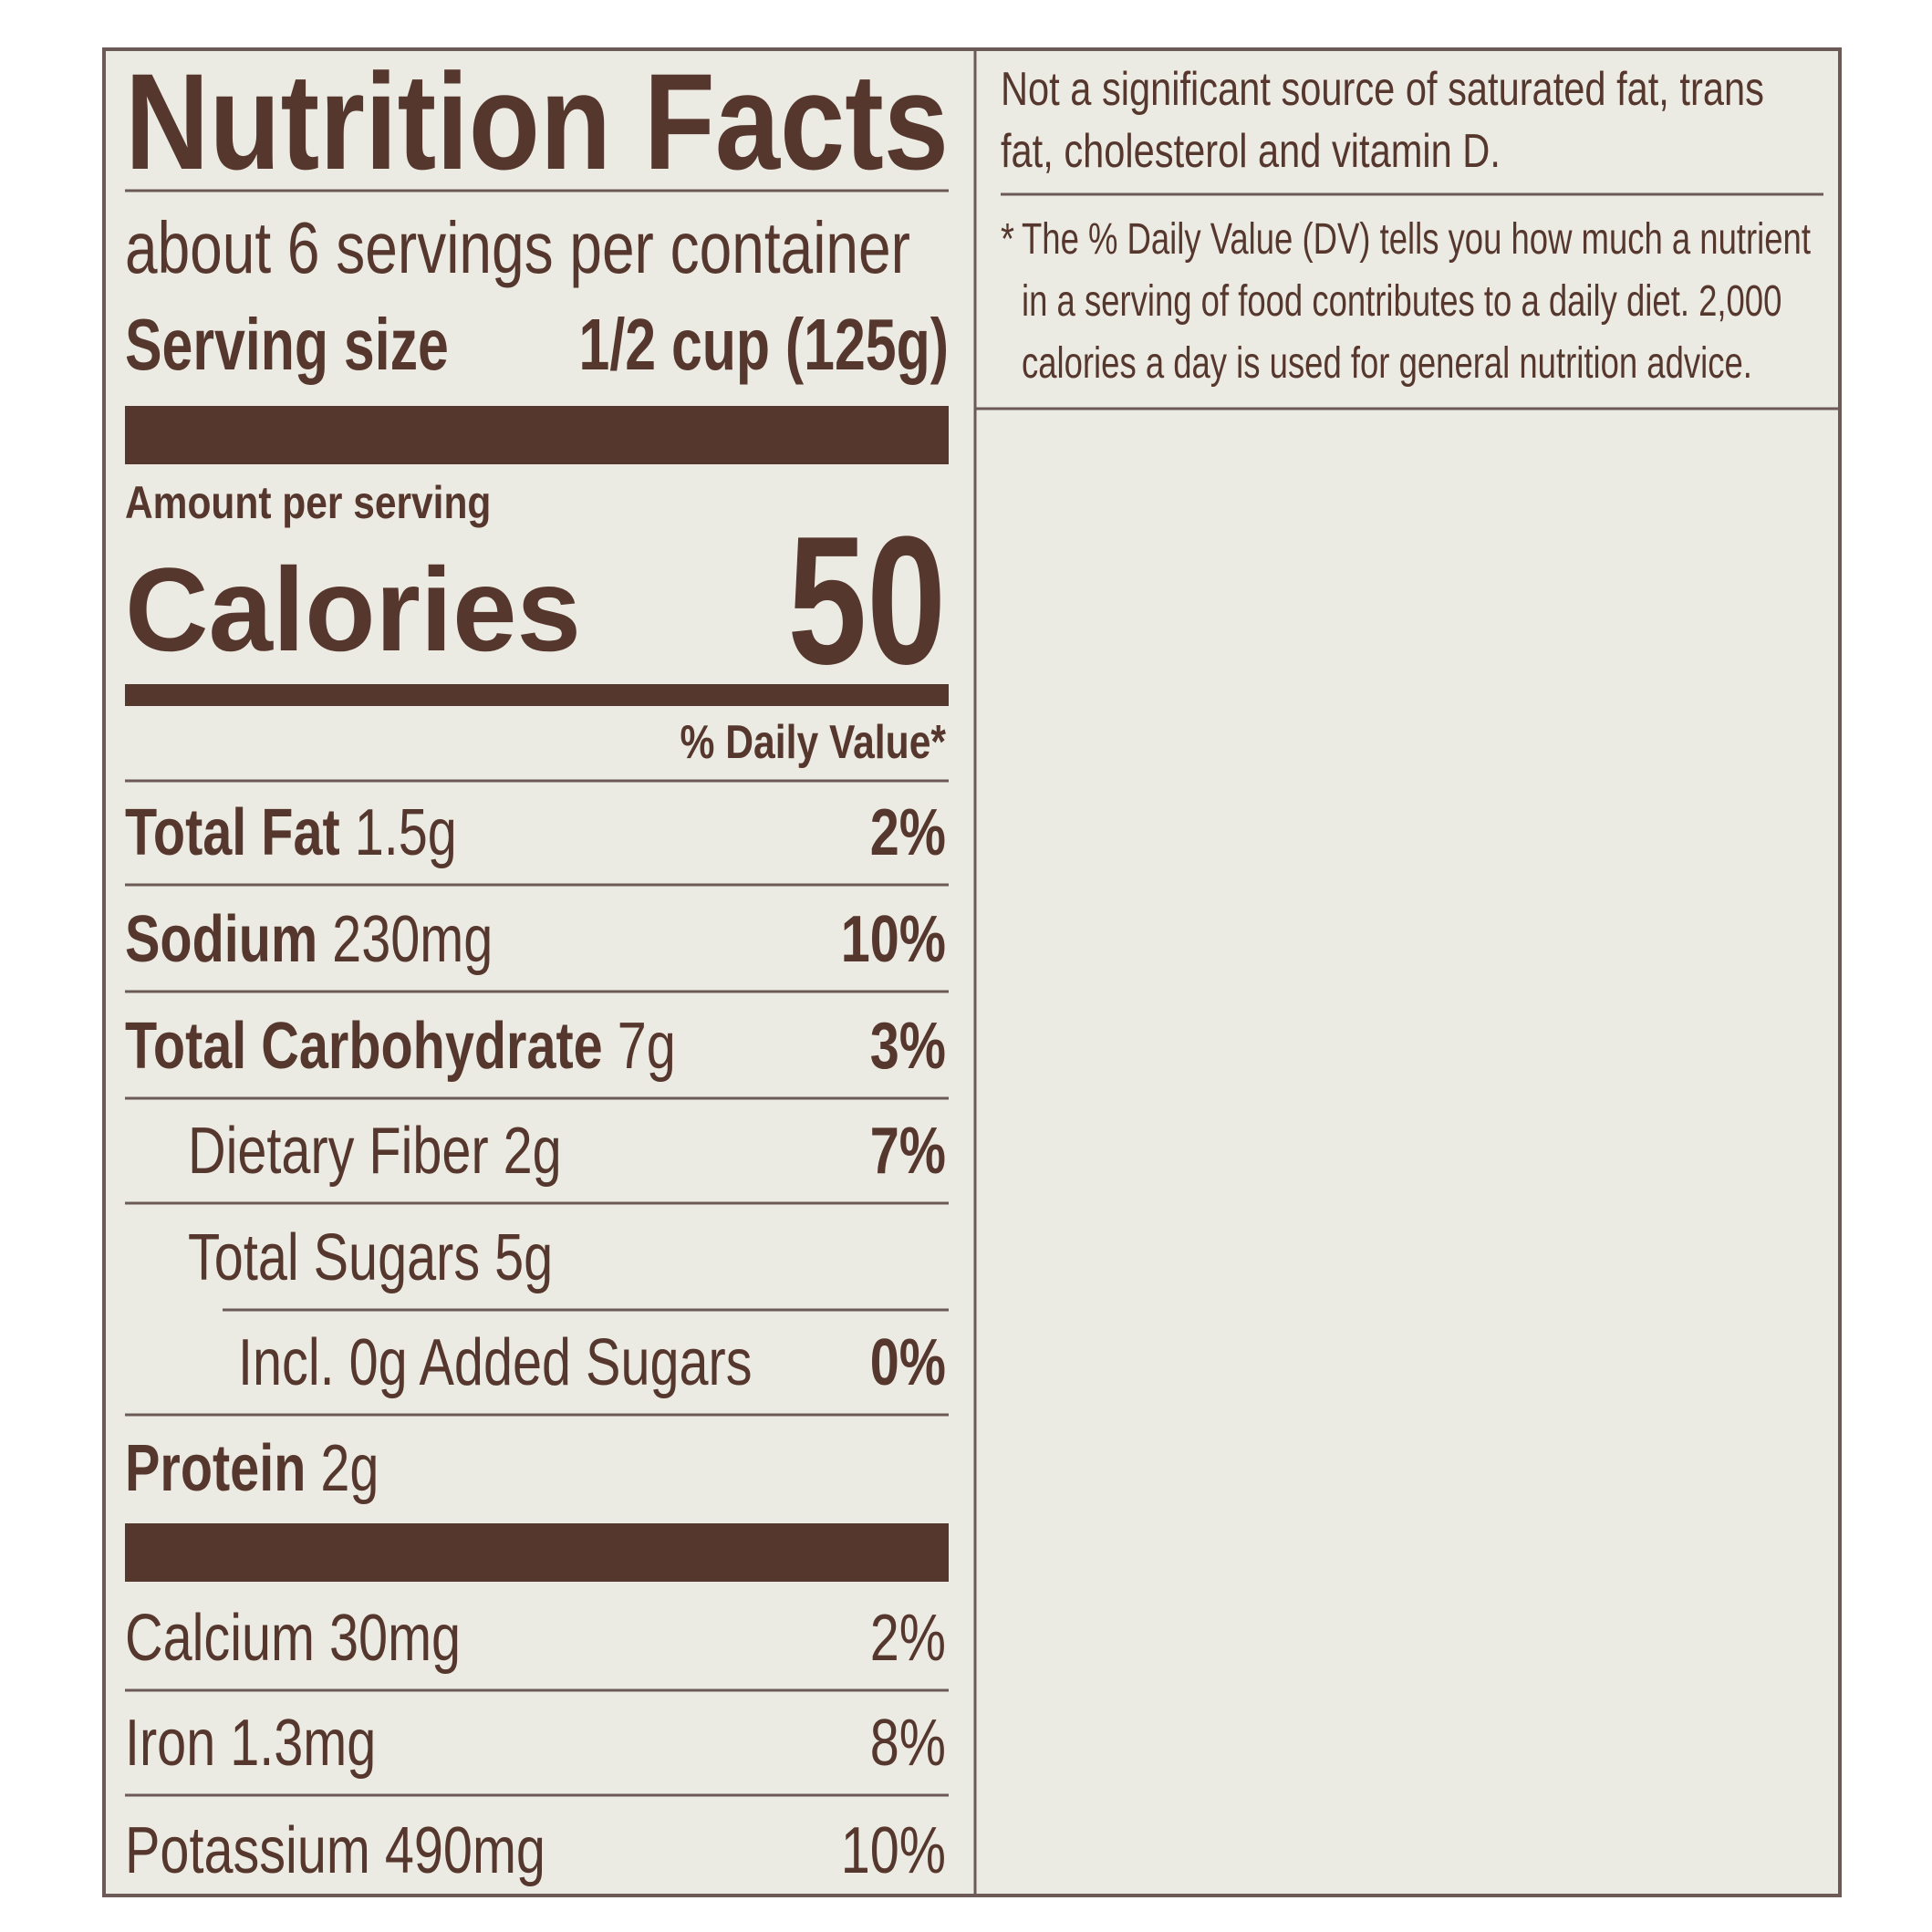  I want to click on nutrient-name: Total Carbohydrate 7g, so click(400, 1046).